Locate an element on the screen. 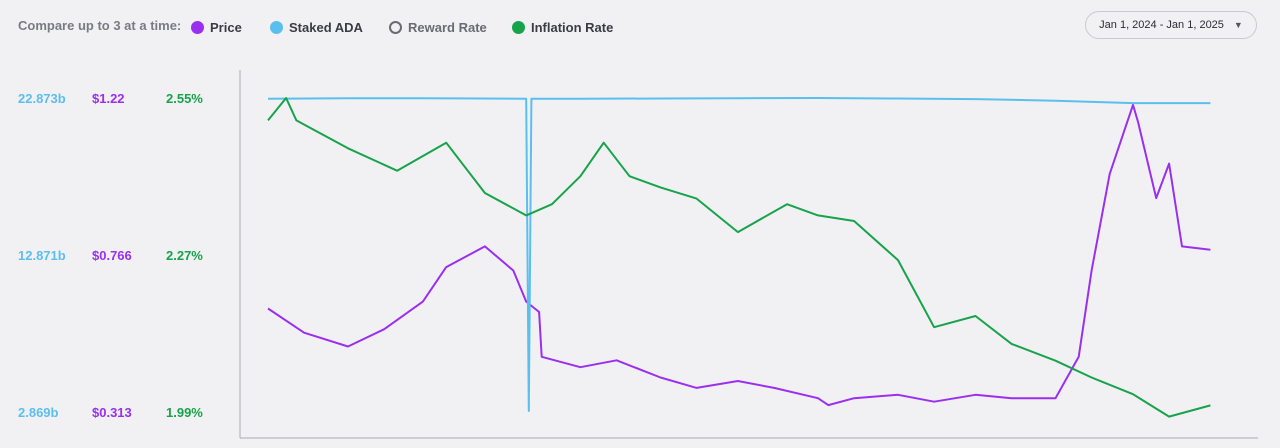 This screenshot has height=448, width=1280. compare-label: Compare up to 3 at a time: is located at coordinates (100, 25).